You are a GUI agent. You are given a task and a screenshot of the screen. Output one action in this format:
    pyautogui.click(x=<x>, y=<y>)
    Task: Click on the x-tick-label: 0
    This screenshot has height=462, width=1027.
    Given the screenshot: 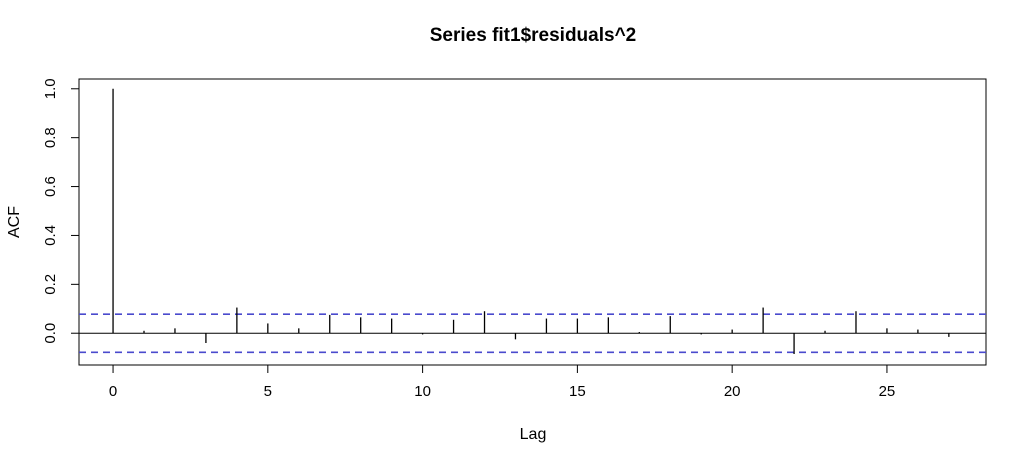 What is the action you would take?
    pyautogui.click(x=113, y=391)
    